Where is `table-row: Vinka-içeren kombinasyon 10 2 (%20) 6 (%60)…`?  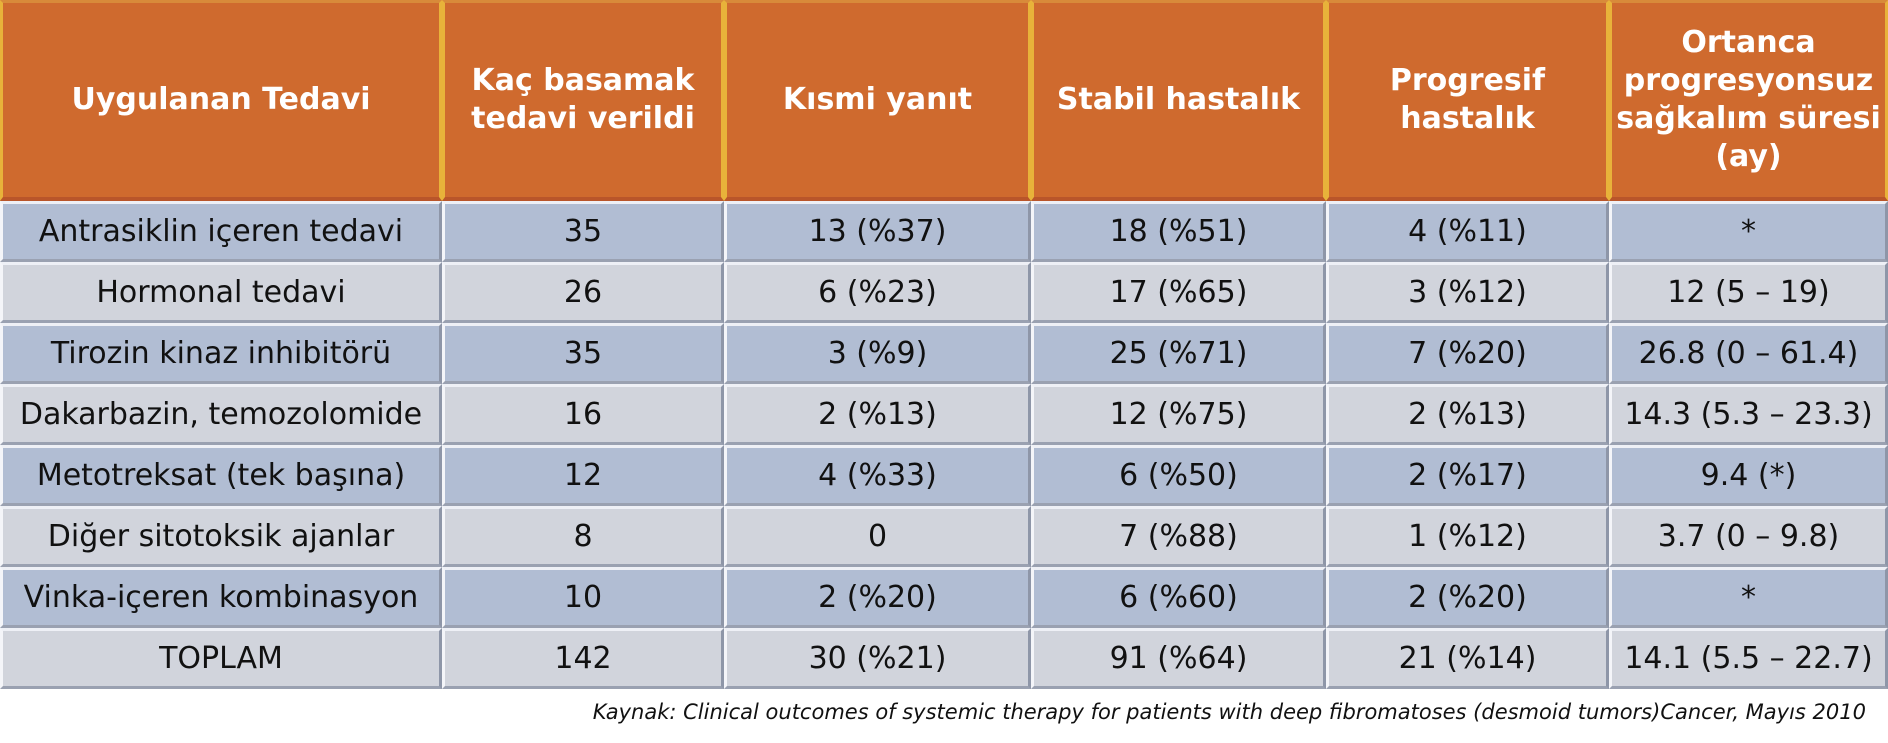
table-row: Vinka-içeren kombinasyon 10 2 (%20) 6 (%60)… is located at coordinates (944, 597).